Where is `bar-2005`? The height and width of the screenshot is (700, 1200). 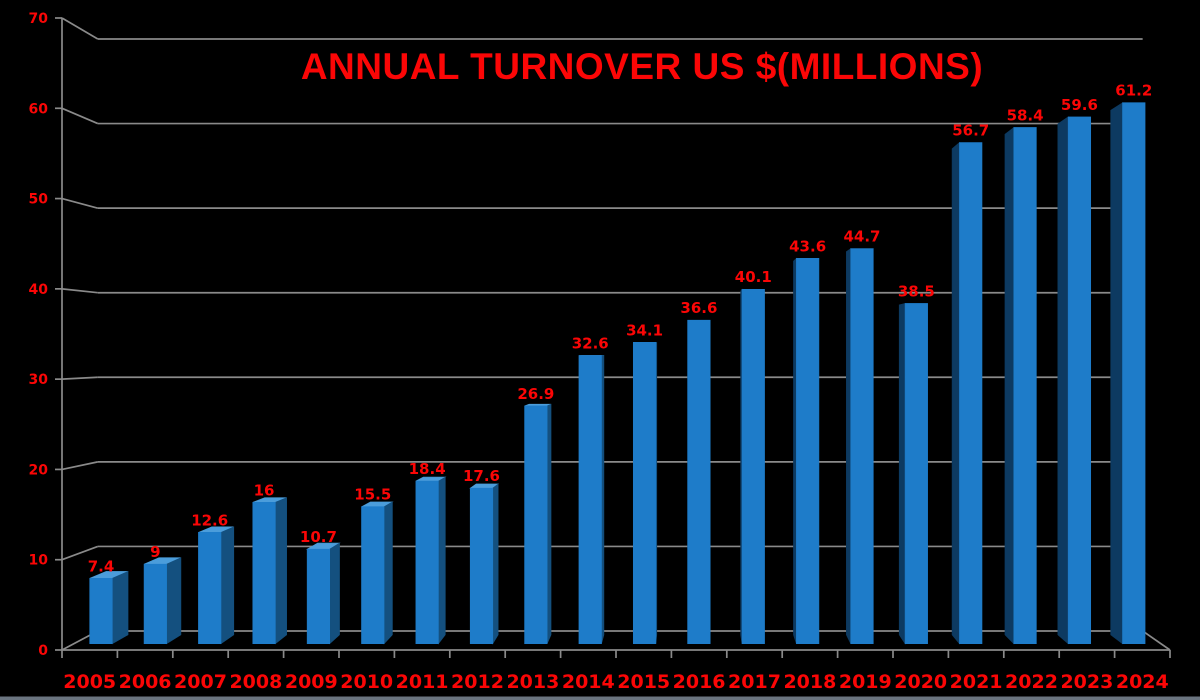
bar-2005 is located at coordinates (109, 607).